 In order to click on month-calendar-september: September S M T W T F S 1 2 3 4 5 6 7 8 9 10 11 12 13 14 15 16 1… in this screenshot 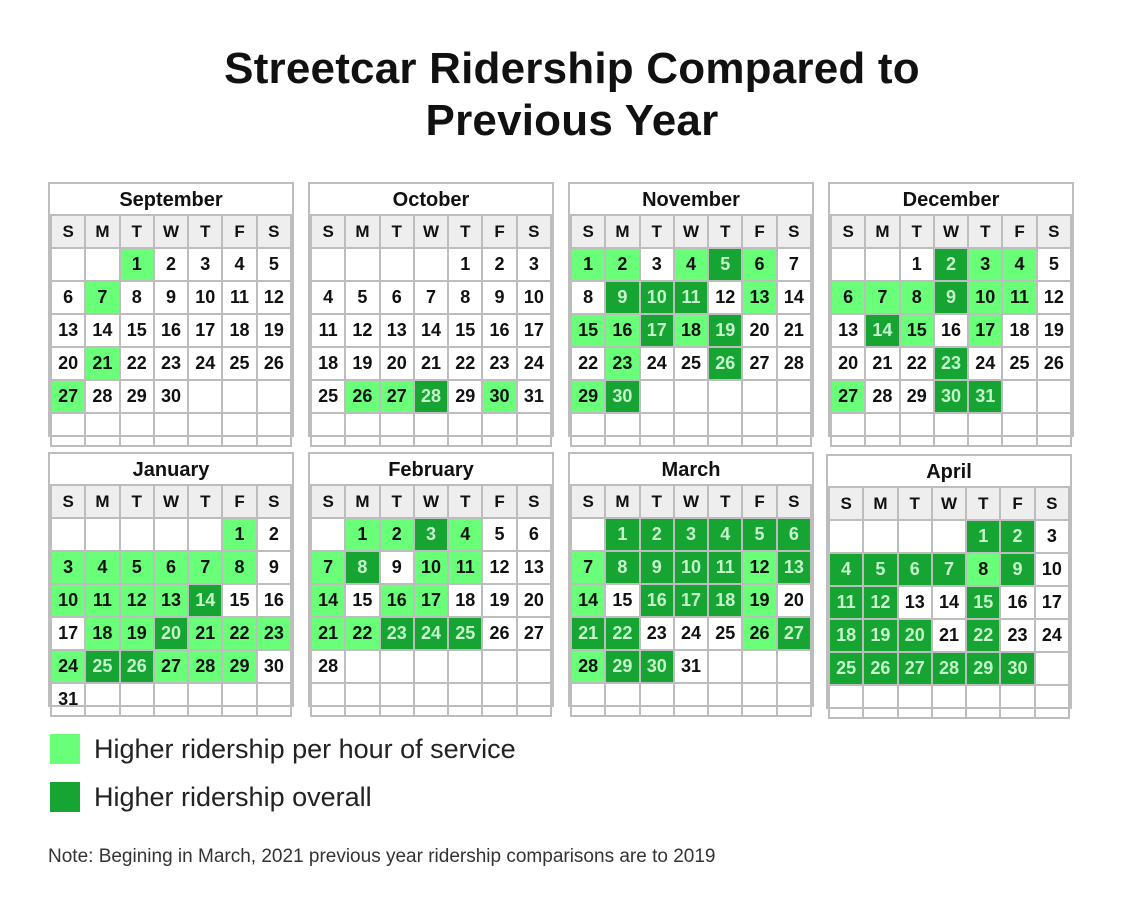, I will do `click(171, 314)`.